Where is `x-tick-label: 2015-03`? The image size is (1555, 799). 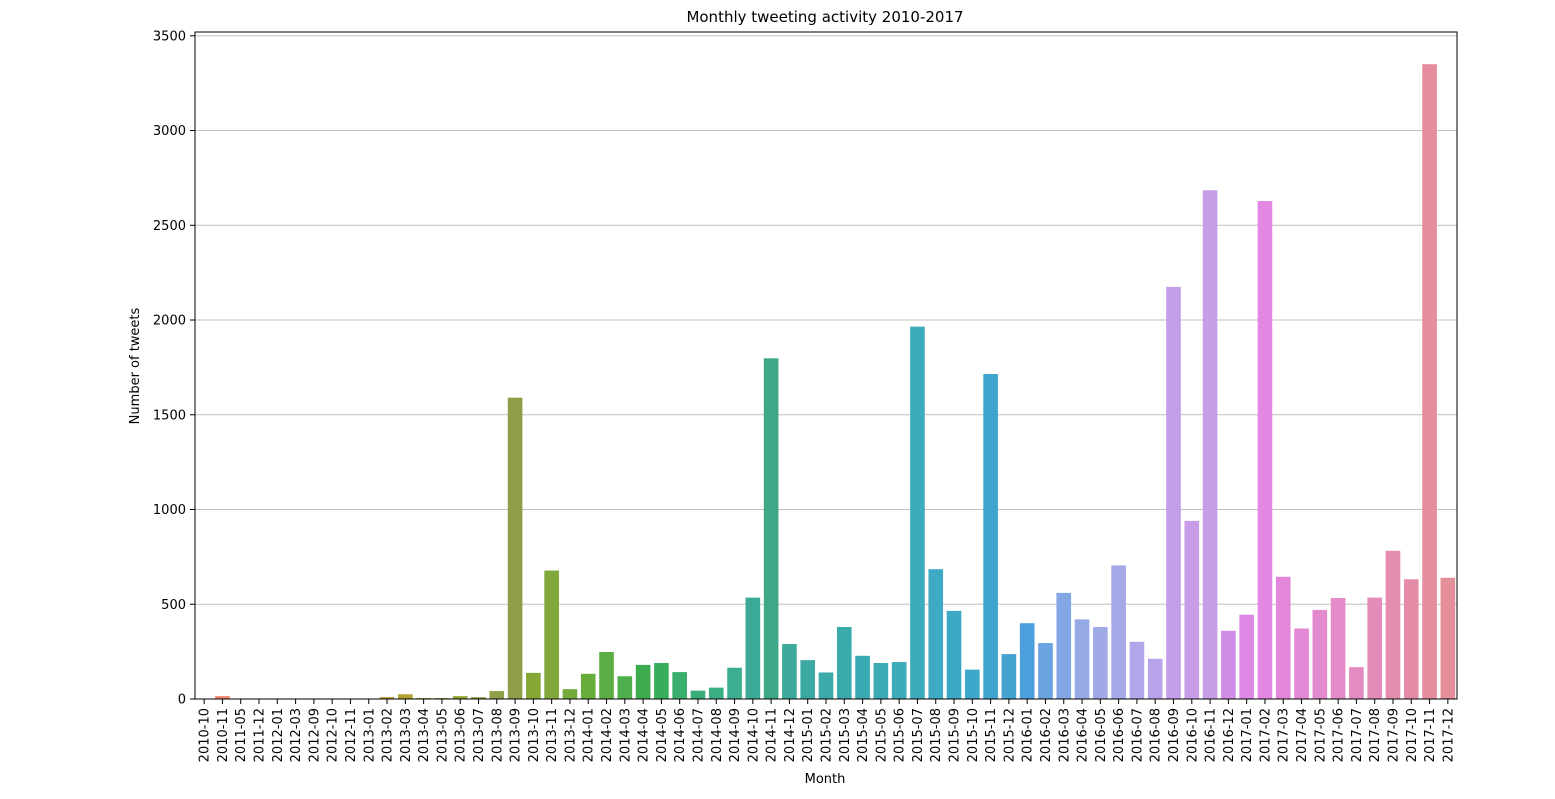
x-tick-label: 2015-03 is located at coordinates (845, 735).